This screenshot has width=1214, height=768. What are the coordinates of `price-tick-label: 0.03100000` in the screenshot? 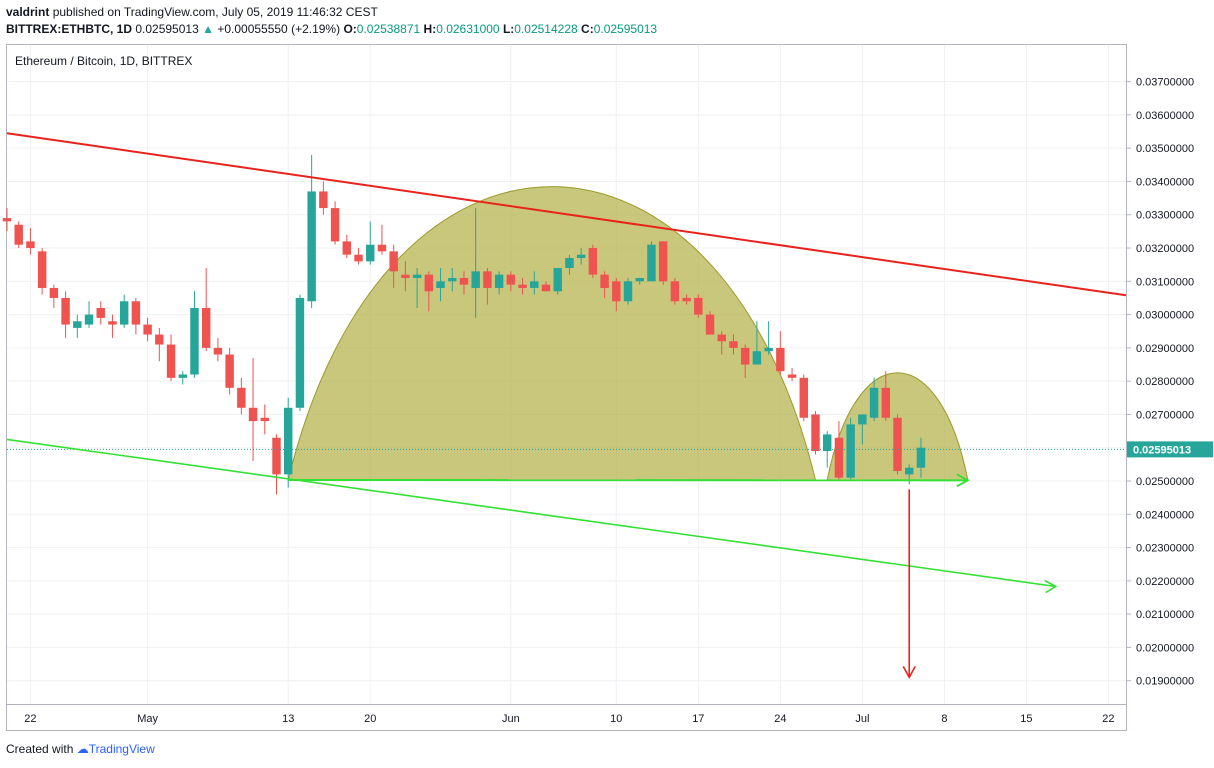 It's located at (1165, 282).